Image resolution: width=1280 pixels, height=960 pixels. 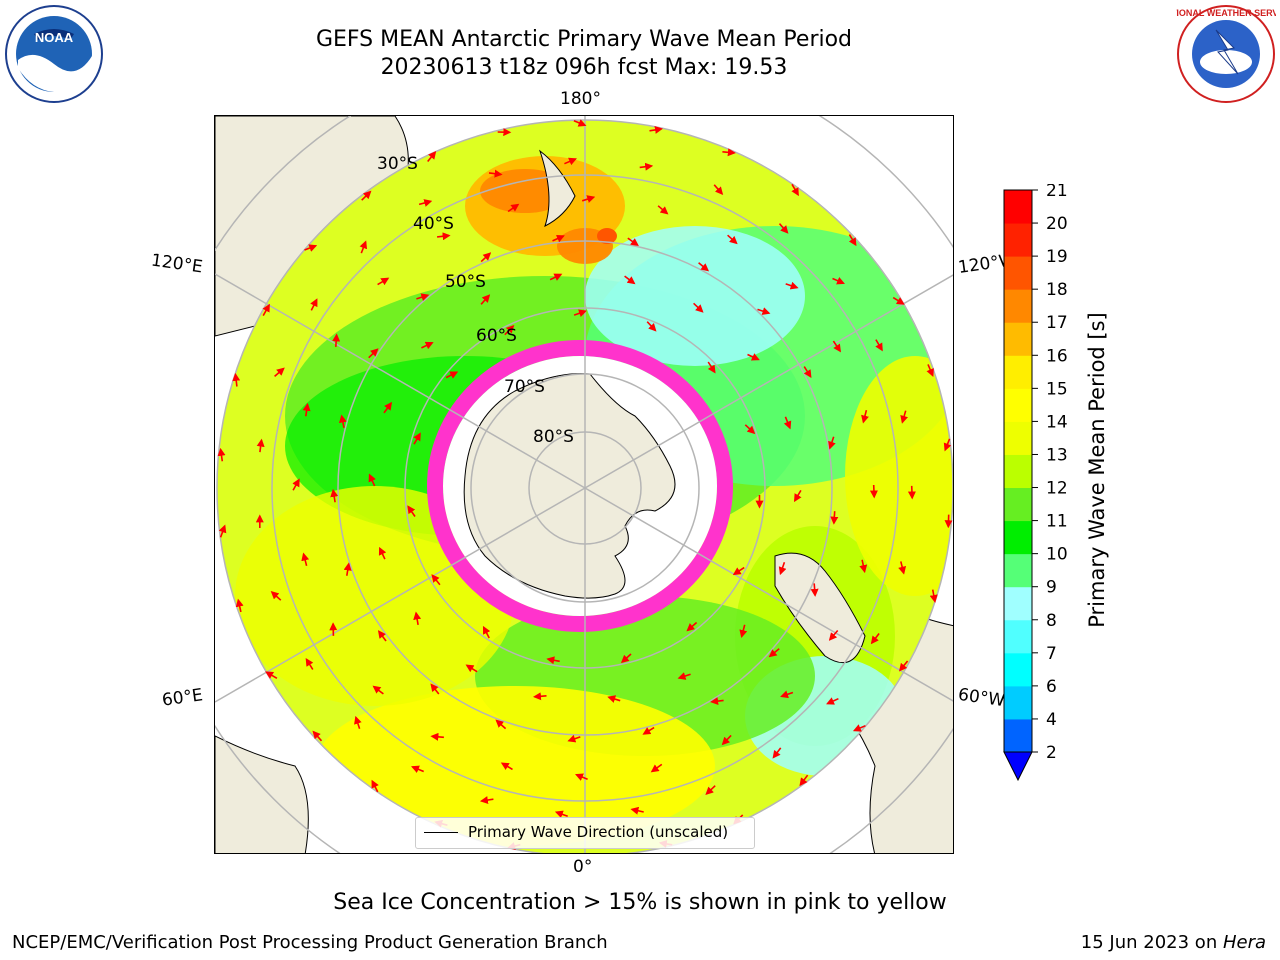 I want to click on africa-land, so click(x=262, y=794).